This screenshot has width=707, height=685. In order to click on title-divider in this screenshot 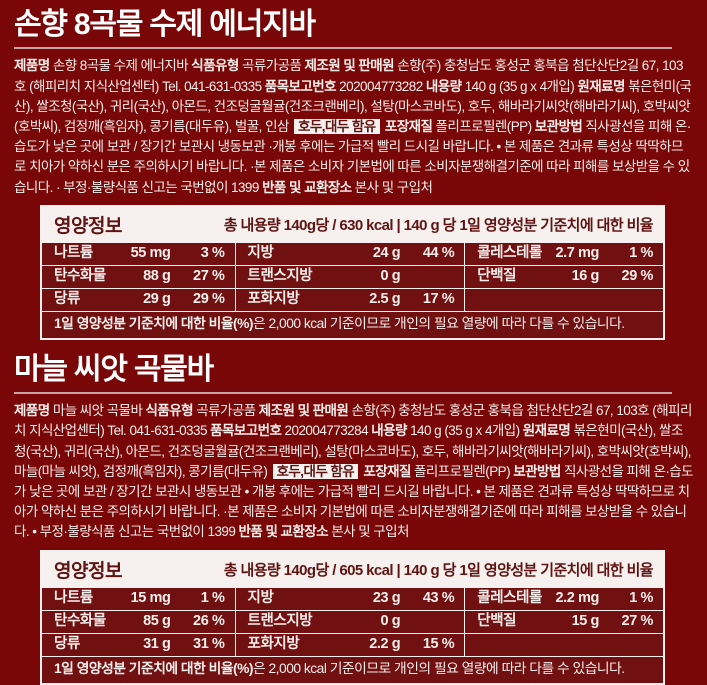, I will do `click(343, 393)`.